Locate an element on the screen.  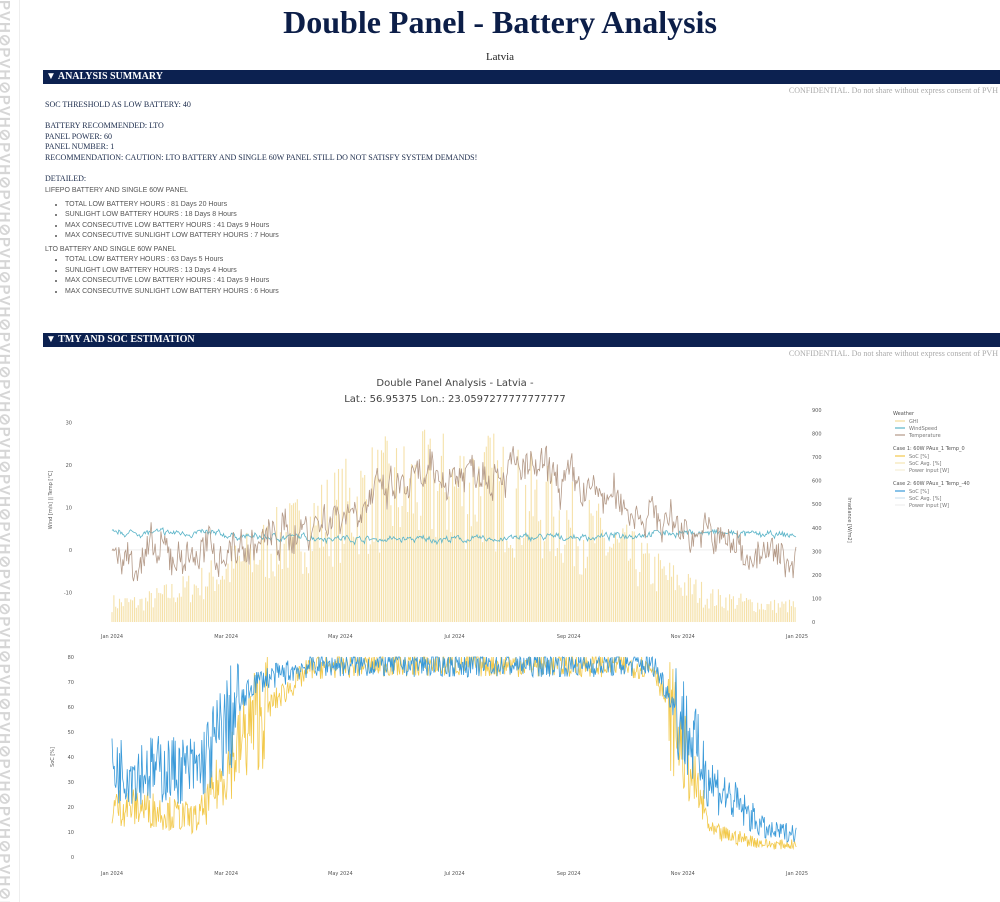
legend-item: GHI is located at coordinates (913, 422).